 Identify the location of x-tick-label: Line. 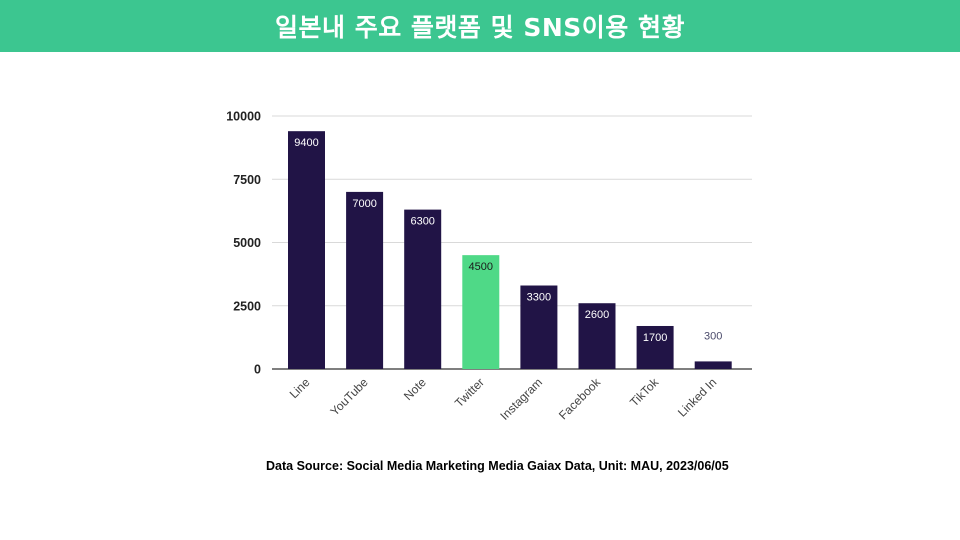
(300, 388).